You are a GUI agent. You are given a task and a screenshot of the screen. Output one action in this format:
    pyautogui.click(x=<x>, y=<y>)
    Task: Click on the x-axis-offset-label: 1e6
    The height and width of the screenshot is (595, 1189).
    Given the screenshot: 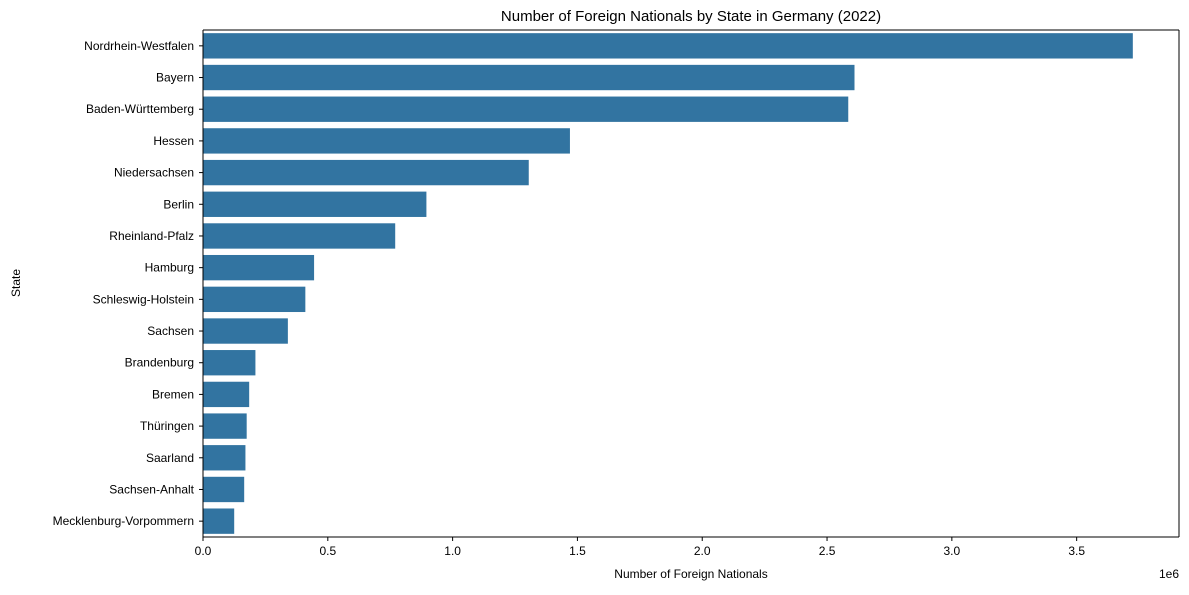 What is the action you would take?
    pyautogui.click(x=1169, y=574)
    